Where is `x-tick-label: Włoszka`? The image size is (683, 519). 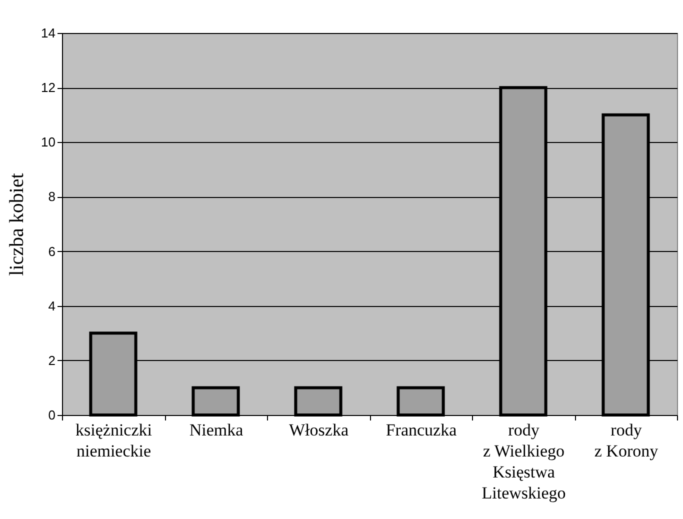 x-tick-label: Włoszka is located at coordinates (319, 430).